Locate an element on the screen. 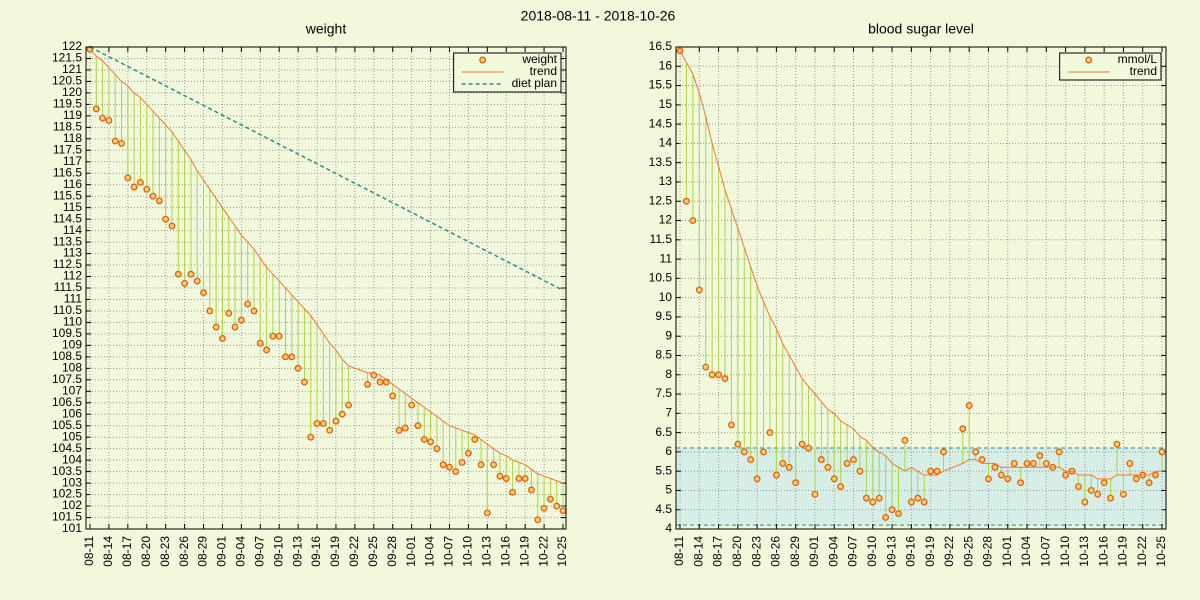  x-tick-label: 08-29 is located at coordinates (795, 551).